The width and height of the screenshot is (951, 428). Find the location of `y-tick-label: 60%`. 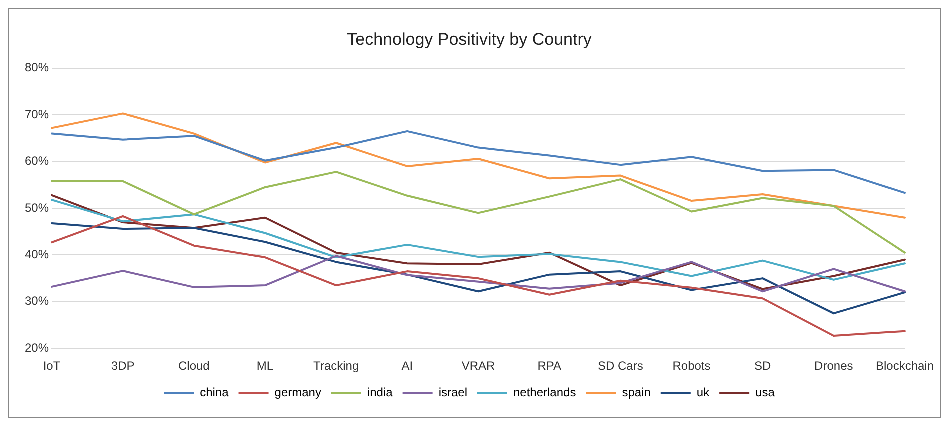

y-tick-label: 60% is located at coordinates (37, 161).